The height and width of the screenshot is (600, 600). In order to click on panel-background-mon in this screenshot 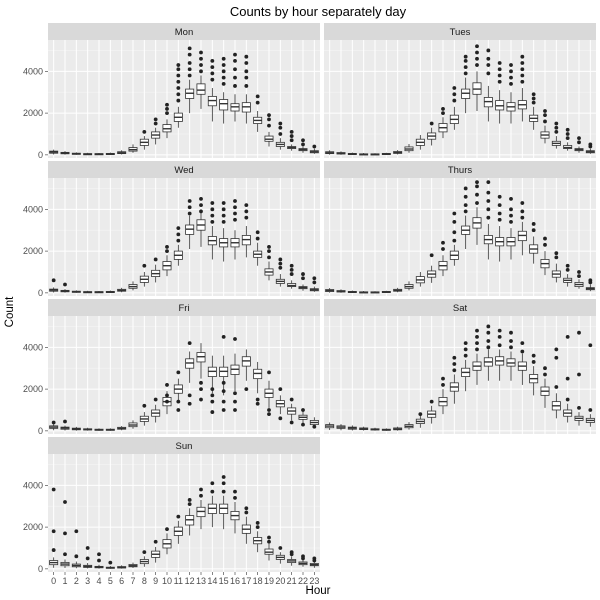, I will do `click(184, 99)`.